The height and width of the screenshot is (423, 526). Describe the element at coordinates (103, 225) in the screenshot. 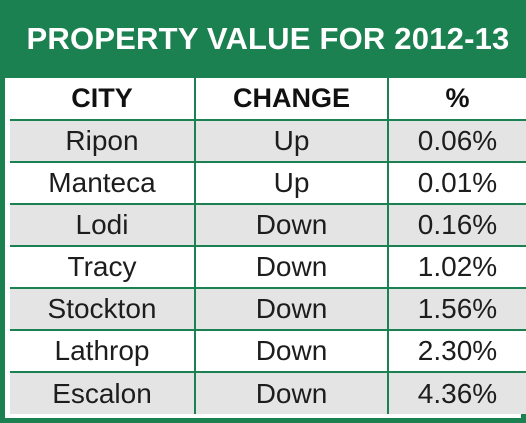

I see `city-cell: Lodi` at that location.